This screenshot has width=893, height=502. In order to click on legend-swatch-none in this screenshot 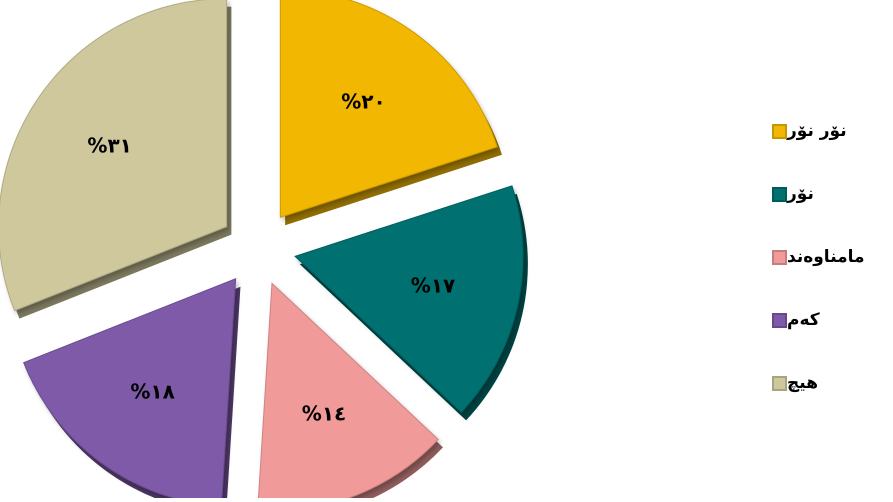, I will do `click(779, 383)`.